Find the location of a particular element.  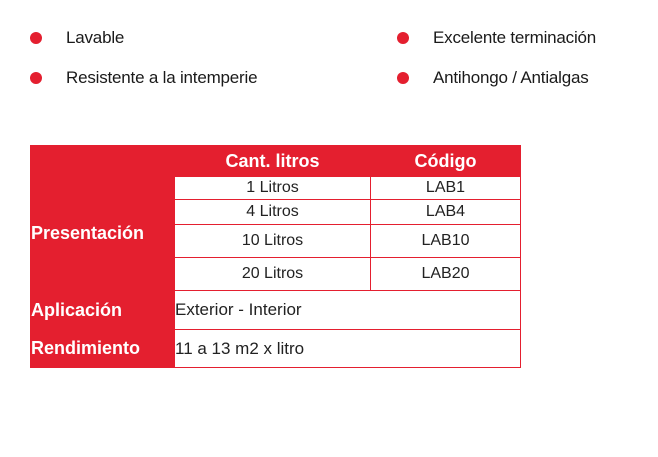

feature-label: Antihongo / Antialgas is located at coordinates (511, 77).